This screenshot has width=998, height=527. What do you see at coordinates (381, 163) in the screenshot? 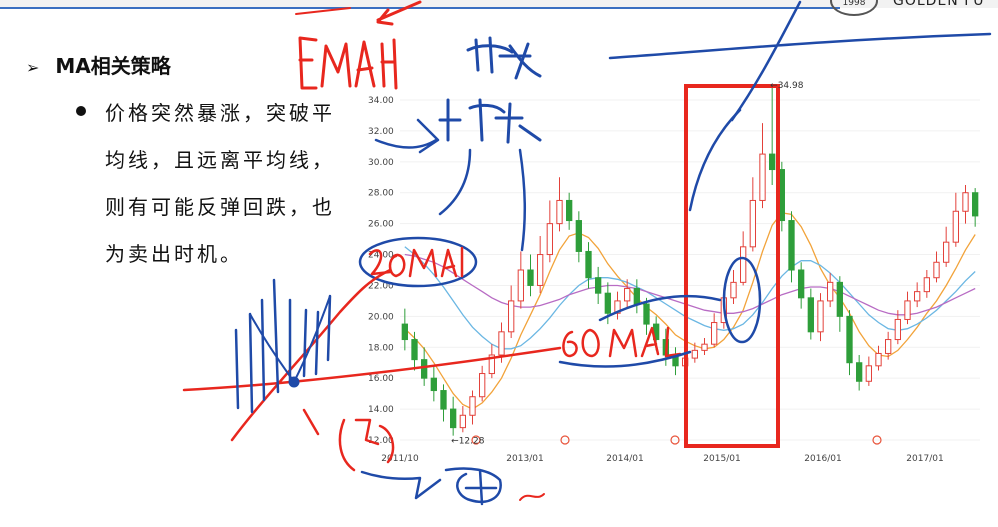
I see `y-tick-label: 30.00` at bounding box center [381, 163].